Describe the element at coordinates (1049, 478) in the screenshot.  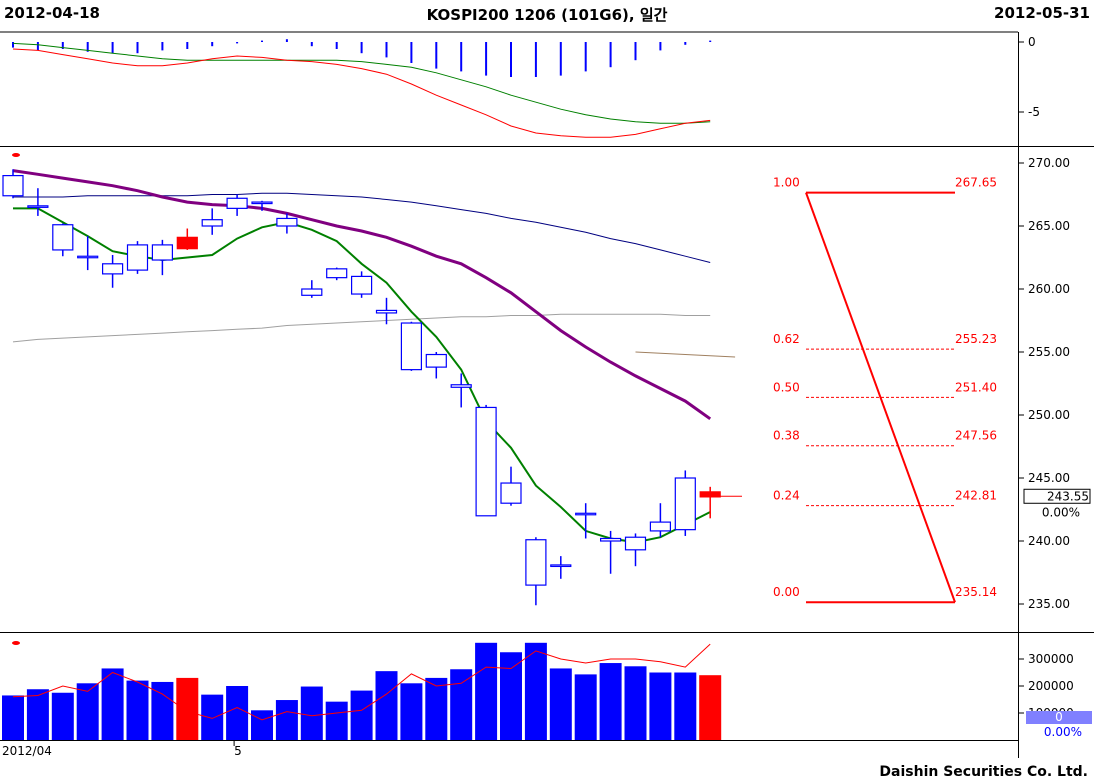
I see `price-y-tick-label: 245.00` at that location.